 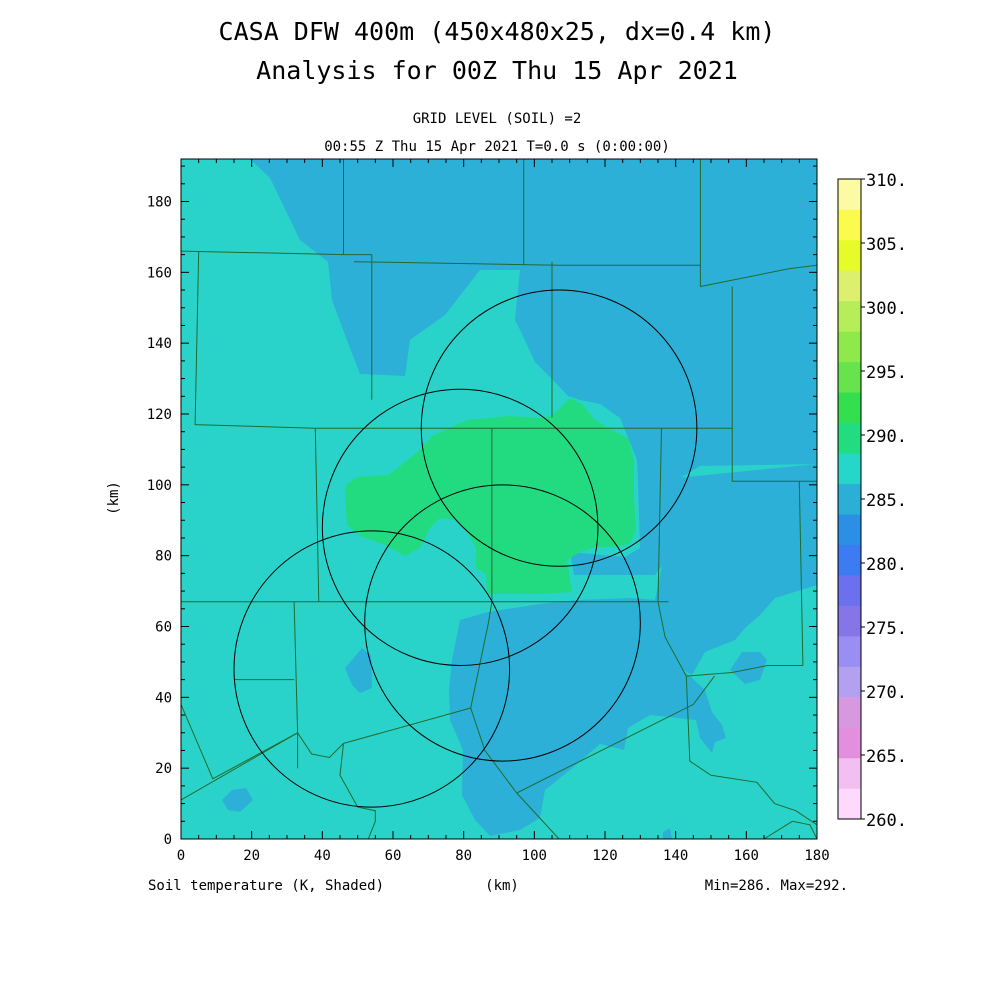 I want to click on min-max-readout: Min=286. Max=292., so click(x=776, y=886).